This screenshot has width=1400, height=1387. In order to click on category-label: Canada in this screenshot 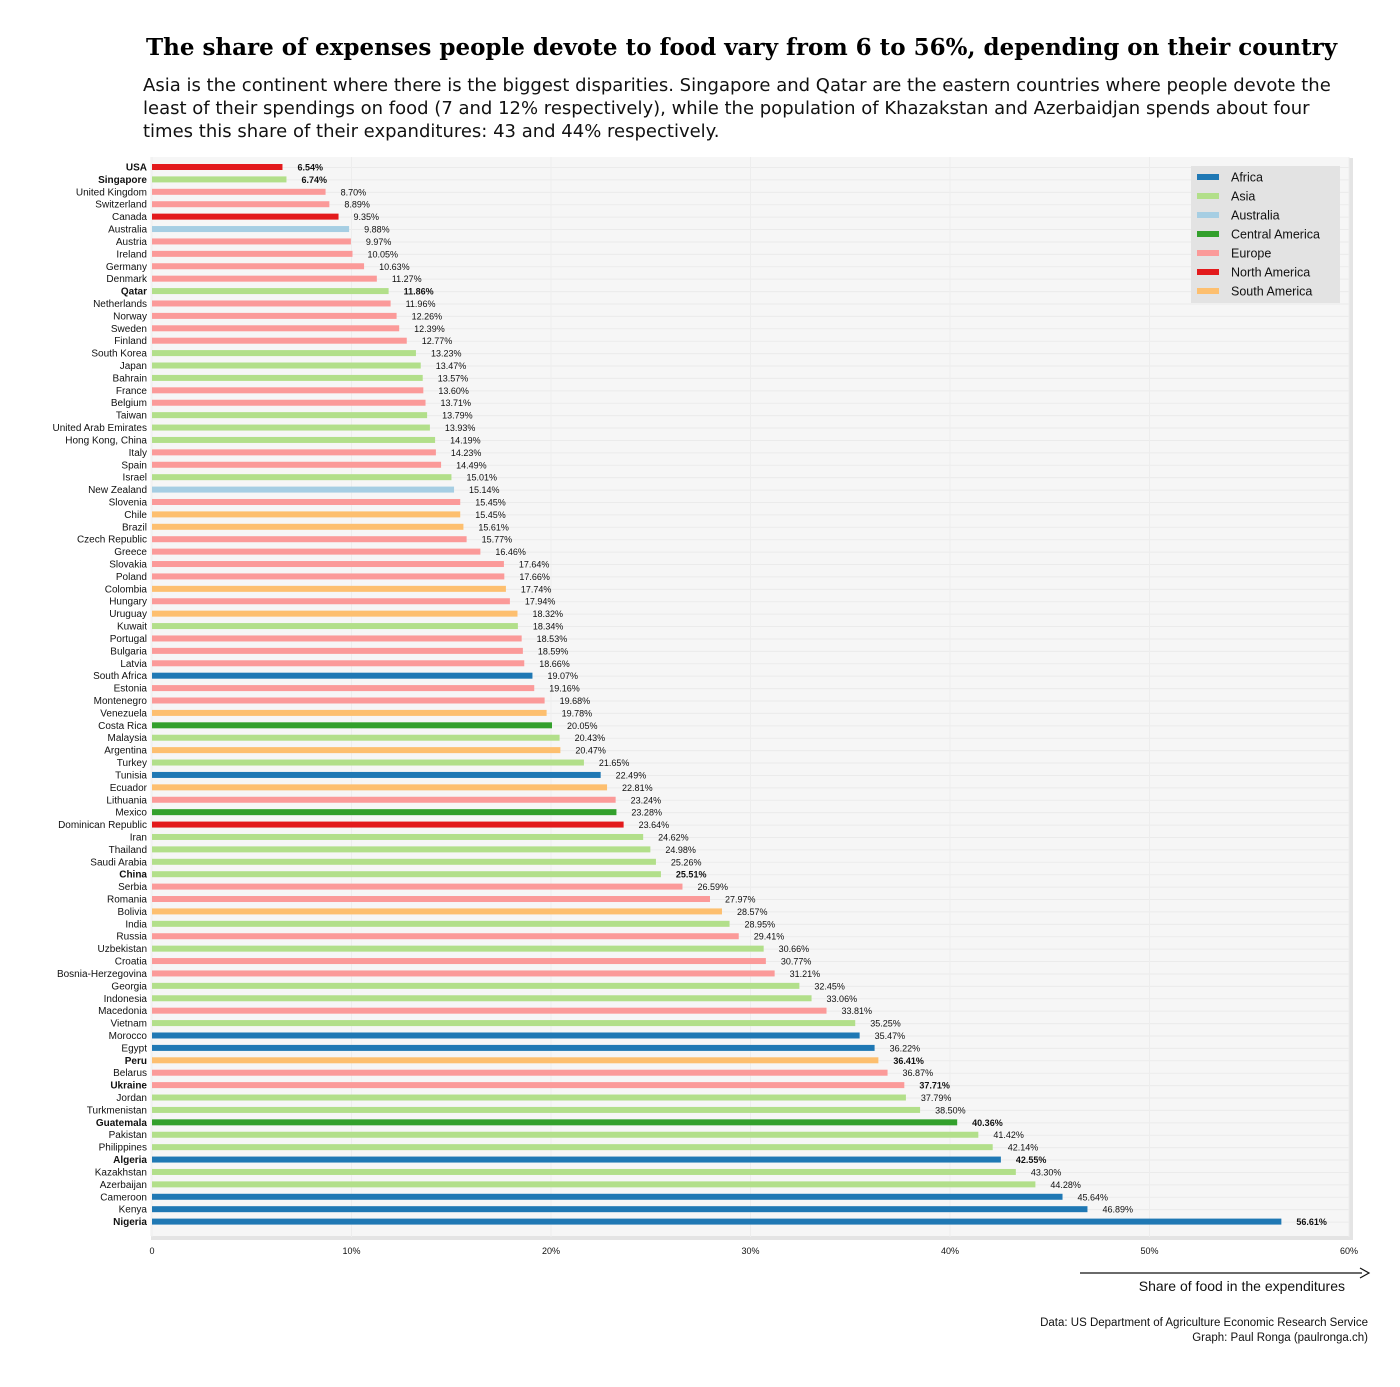, I will do `click(129, 217)`.